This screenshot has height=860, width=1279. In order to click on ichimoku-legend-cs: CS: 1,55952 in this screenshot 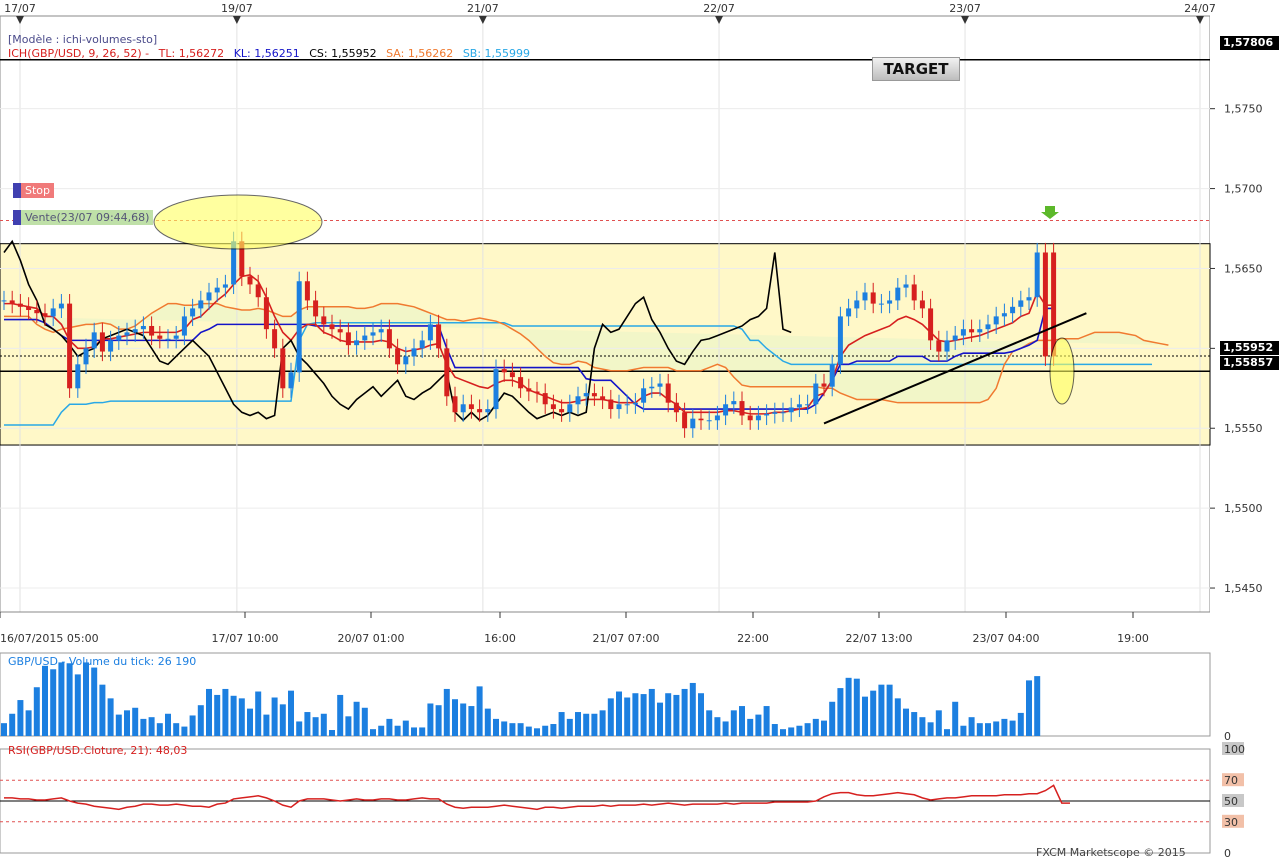, I will do `click(343, 53)`.